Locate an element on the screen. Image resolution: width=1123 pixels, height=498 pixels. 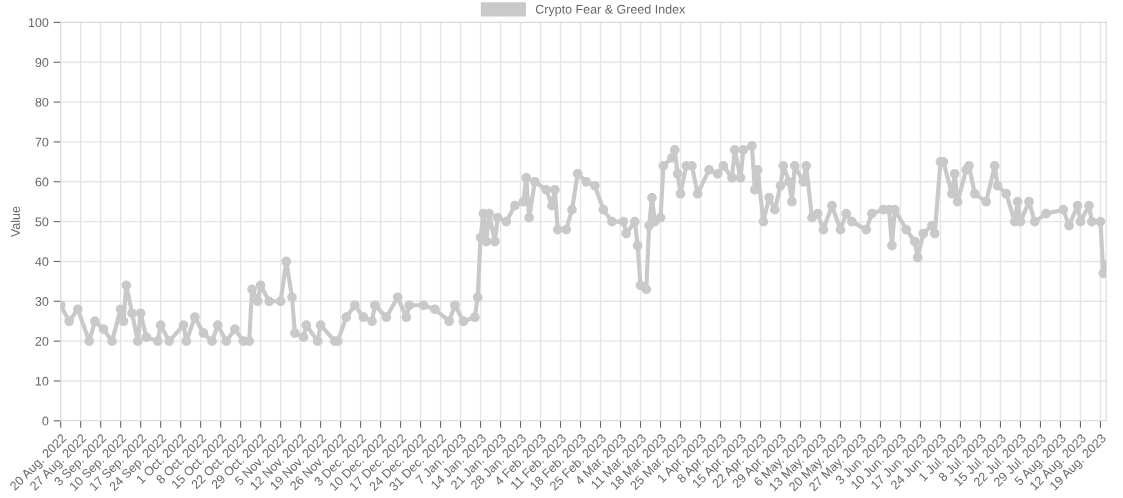
y-tick-label: 100 is located at coordinates (38, 23).